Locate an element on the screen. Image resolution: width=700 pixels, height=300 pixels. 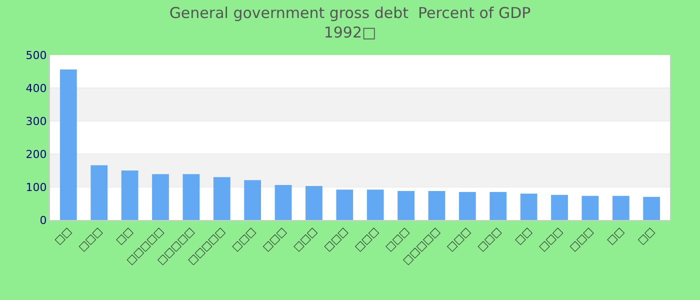
y-tick-label: 100 is located at coordinates (36, 187).